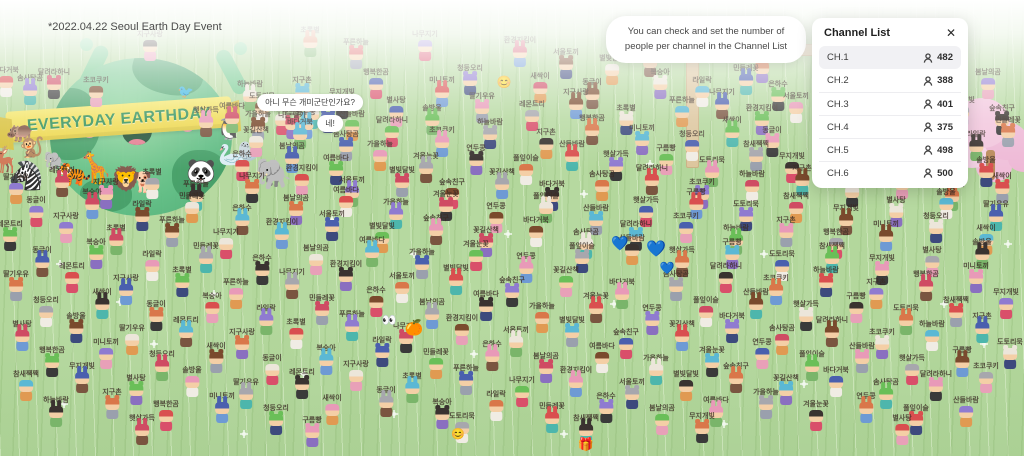  What do you see at coordinates (826, 282) in the screenshot?
I see `avatar: 하늘바람` at bounding box center [826, 282].